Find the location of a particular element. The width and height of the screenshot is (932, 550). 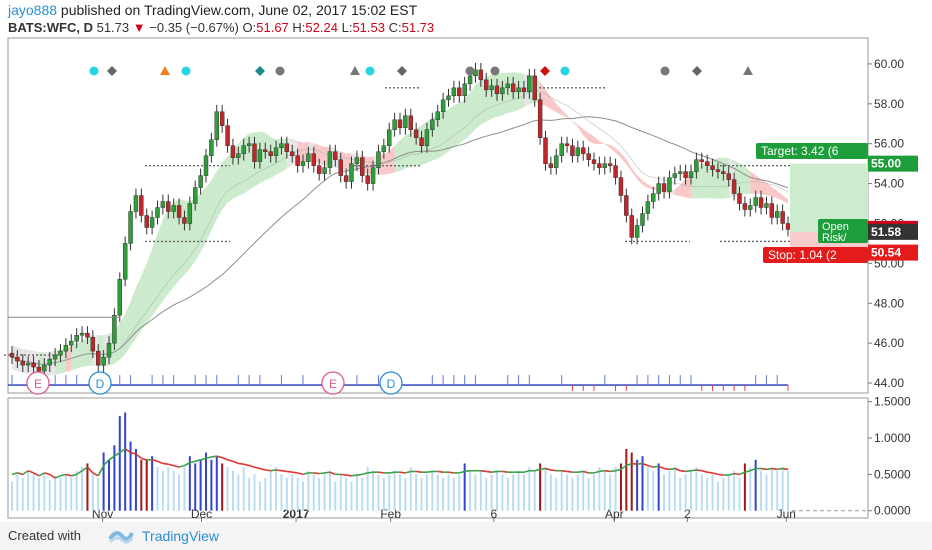

signal-diamond-marker is located at coordinates (402, 71).